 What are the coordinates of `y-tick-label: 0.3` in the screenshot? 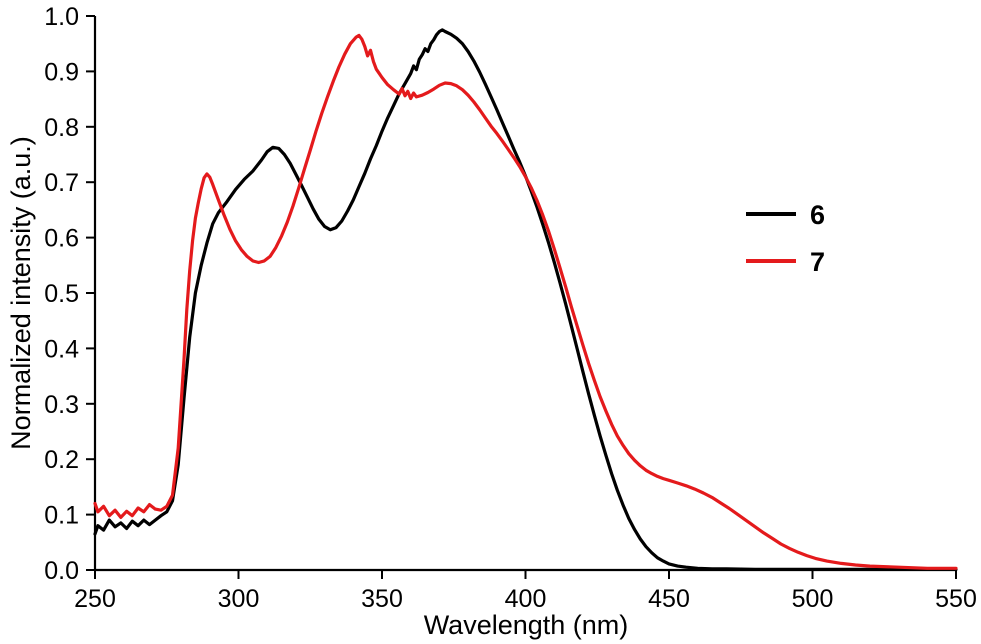 It's located at (61, 405).